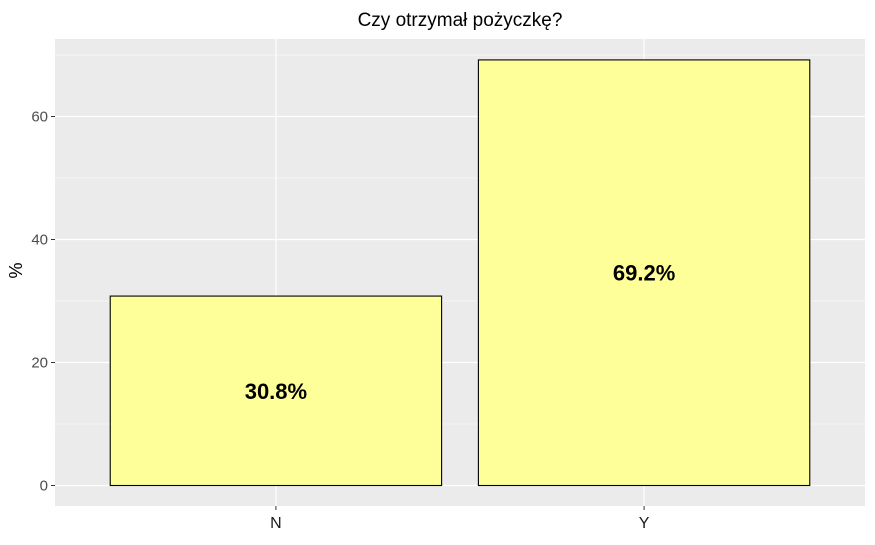 The width and height of the screenshot is (875, 545). I want to click on bar-N, so click(276, 391).